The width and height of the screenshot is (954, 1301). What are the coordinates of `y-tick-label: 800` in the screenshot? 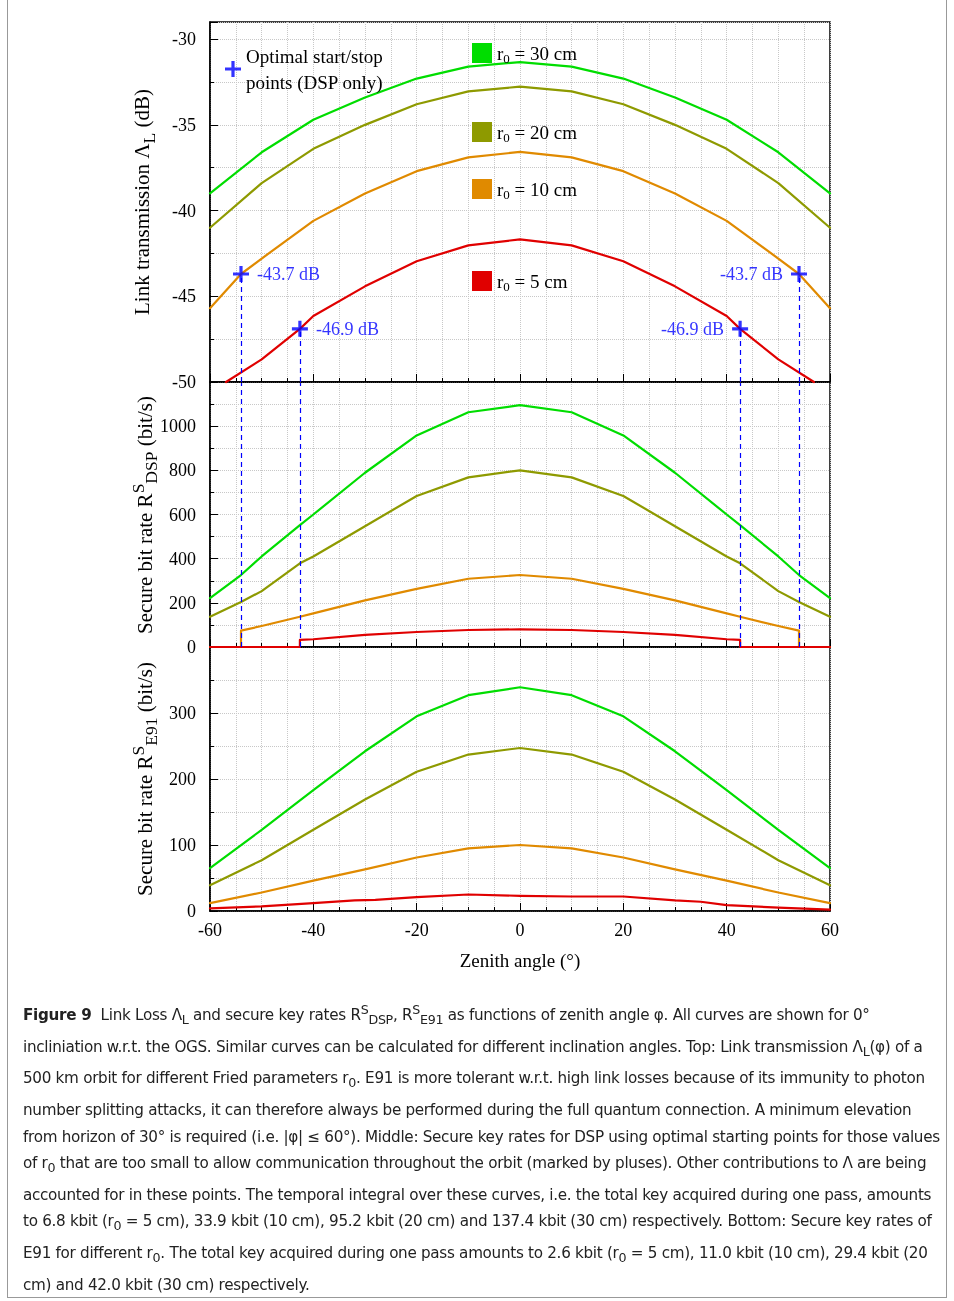 It's located at (182, 470).